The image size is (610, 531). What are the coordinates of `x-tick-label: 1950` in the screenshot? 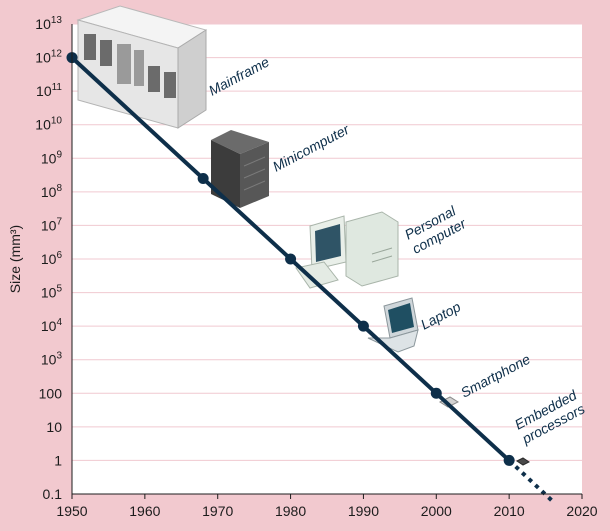 It's located at (71, 511).